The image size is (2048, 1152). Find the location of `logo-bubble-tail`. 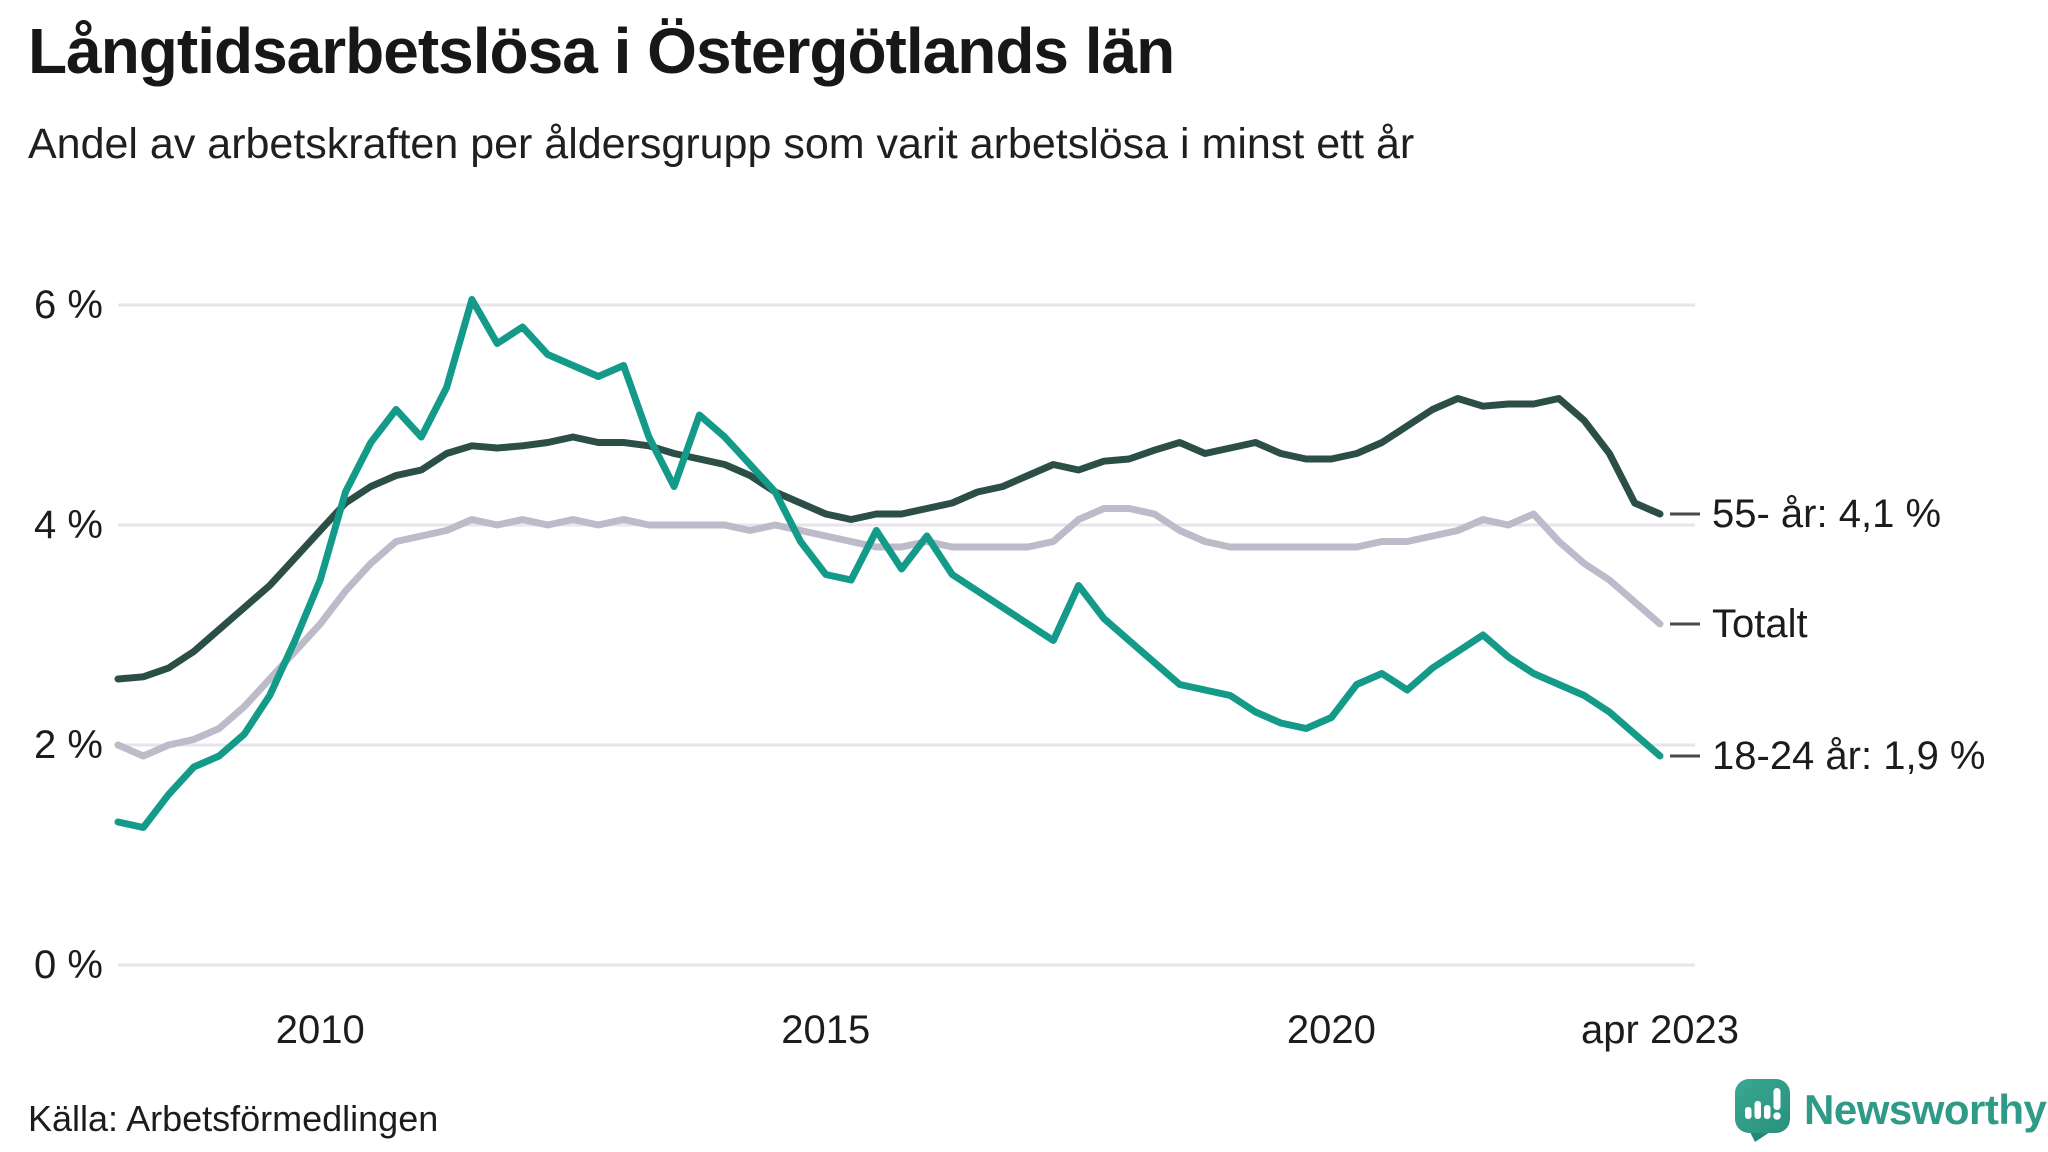

logo-bubble-tail is located at coordinates (1760, 1137).